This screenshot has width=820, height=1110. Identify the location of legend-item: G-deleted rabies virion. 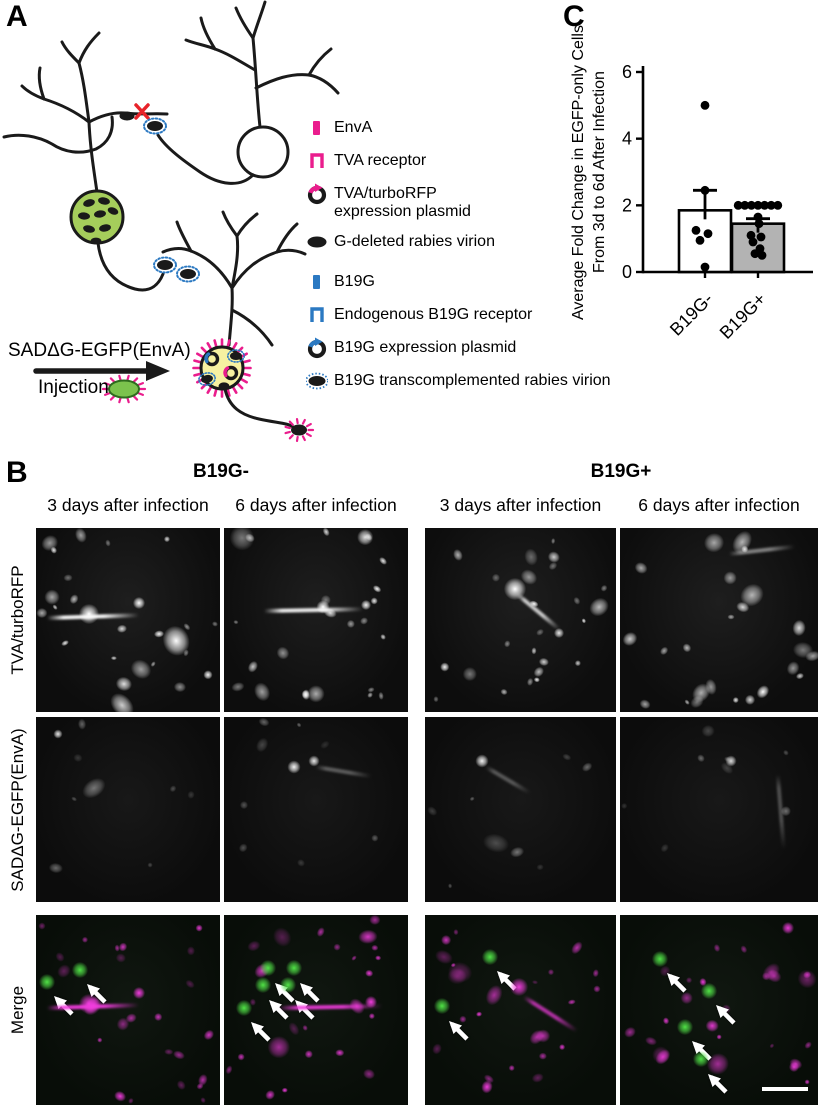
(411, 242).